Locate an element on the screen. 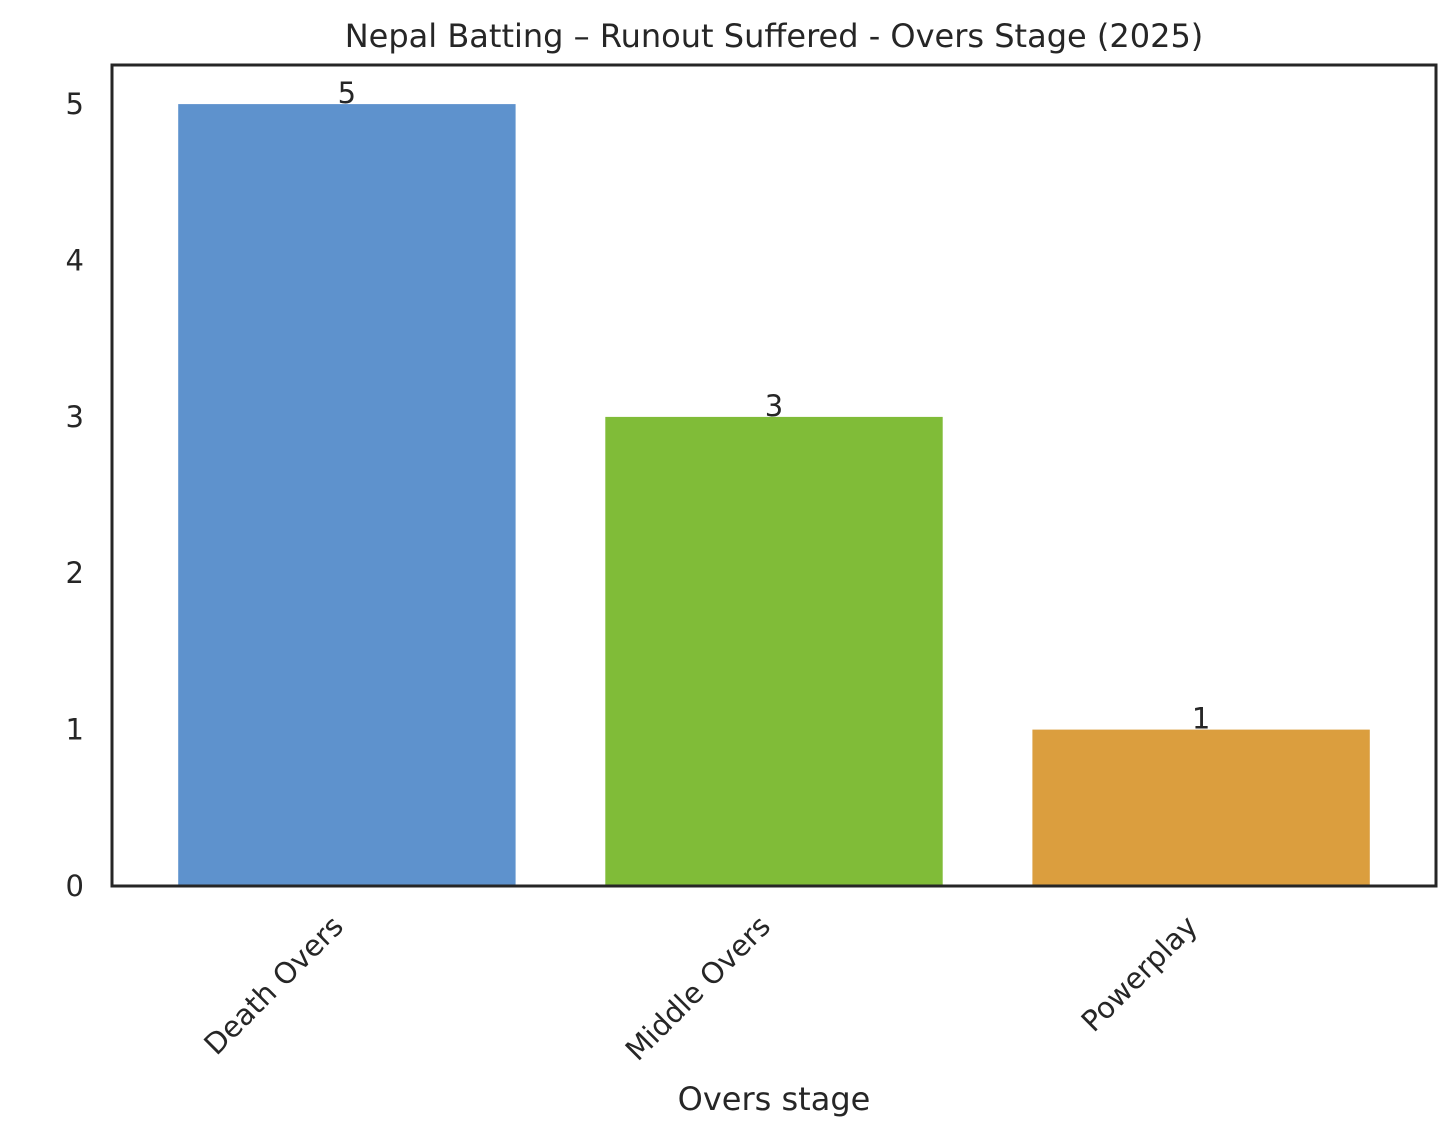 This screenshot has height=1139, width=1456. data-label: 5 is located at coordinates (347, 93).